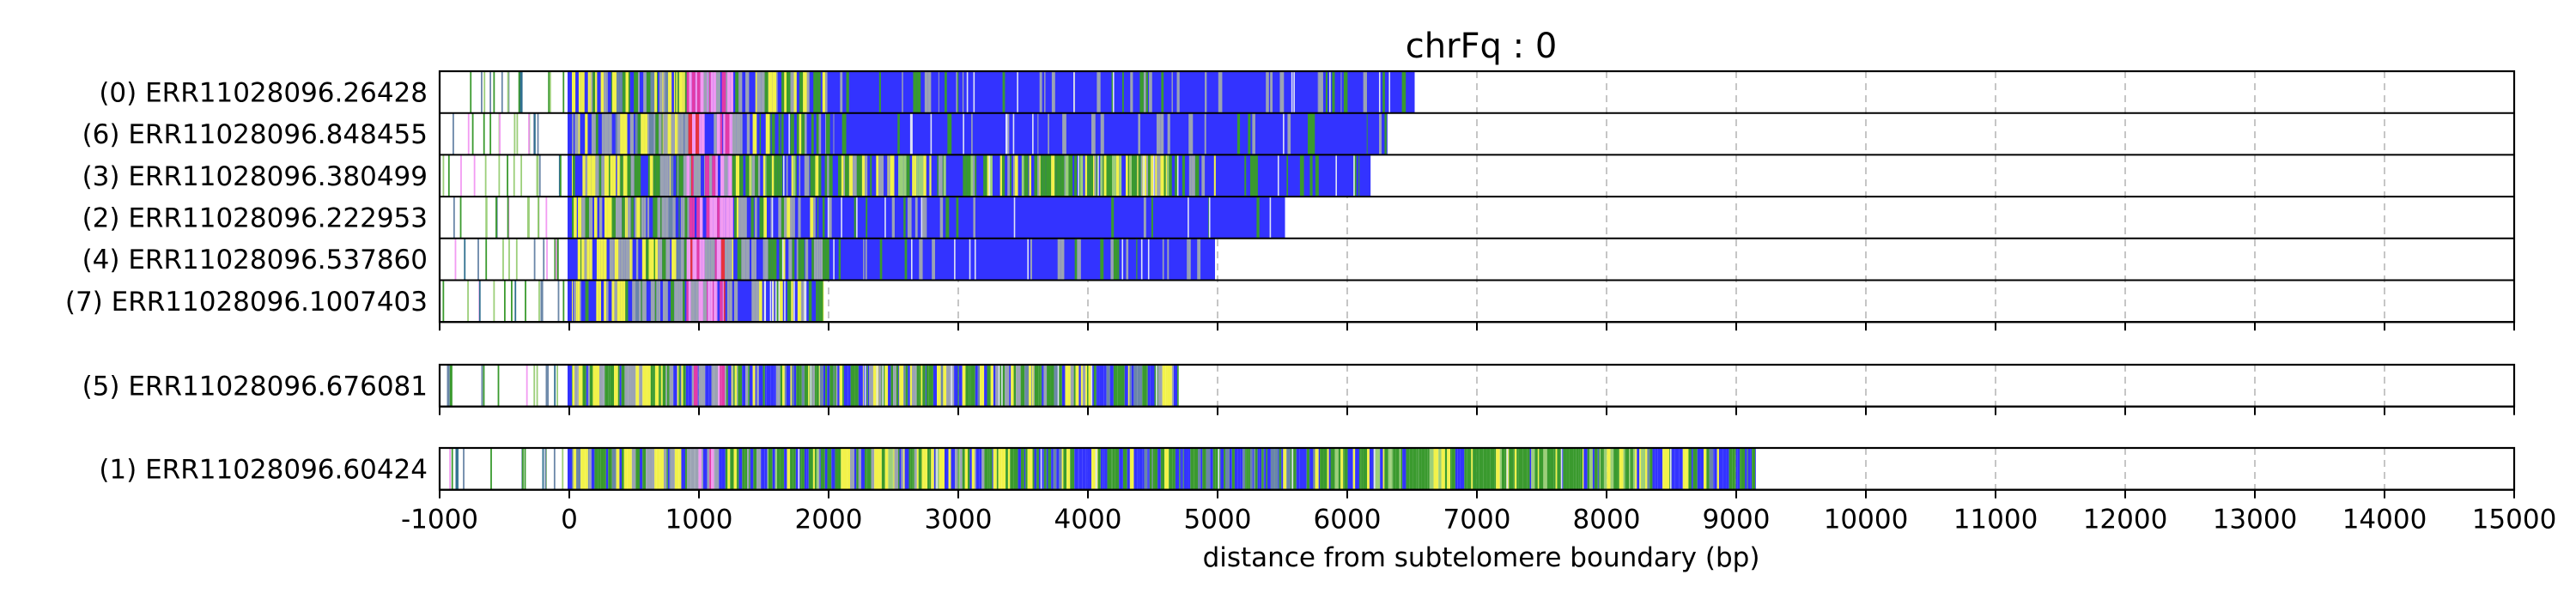 This screenshot has height=605, width=2576. What do you see at coordinates (699, 520) in the screenshot?
I see `x-tick-label: 1000` at bounding box center [699, 520].